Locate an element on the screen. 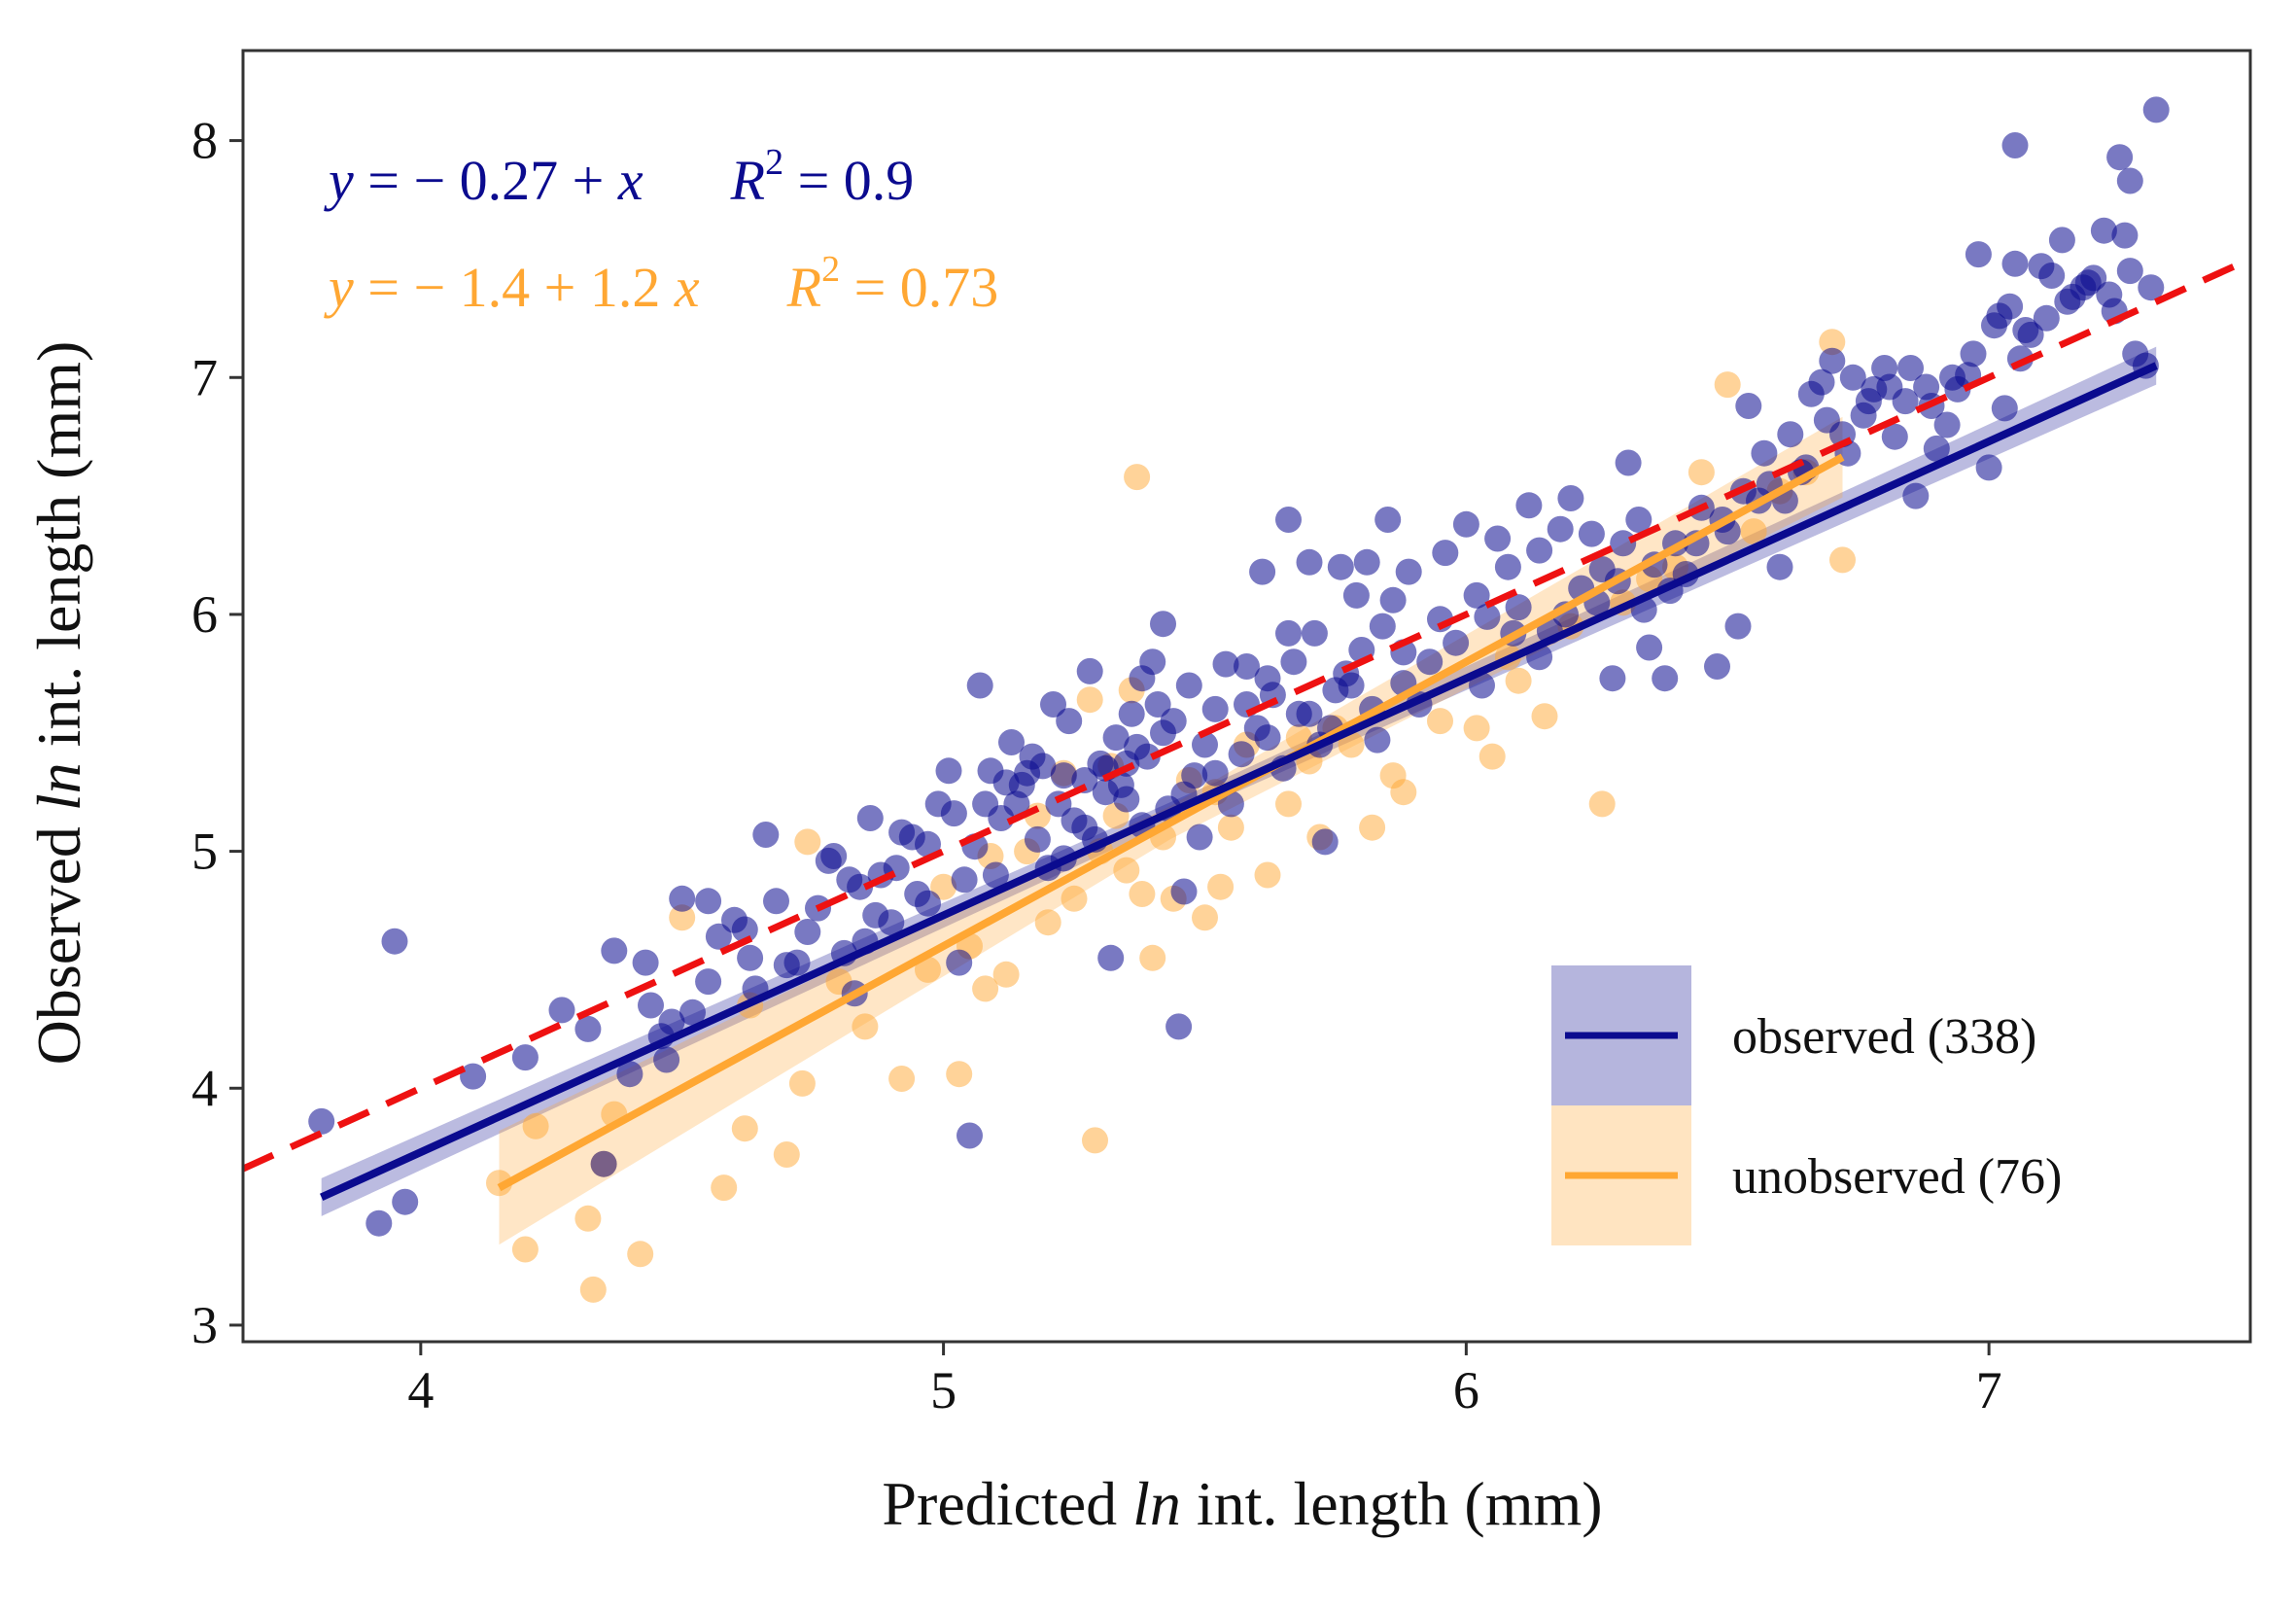  y-axis-ticks: 3 4 5 6 7 8 is located at coordinates (217, 733).